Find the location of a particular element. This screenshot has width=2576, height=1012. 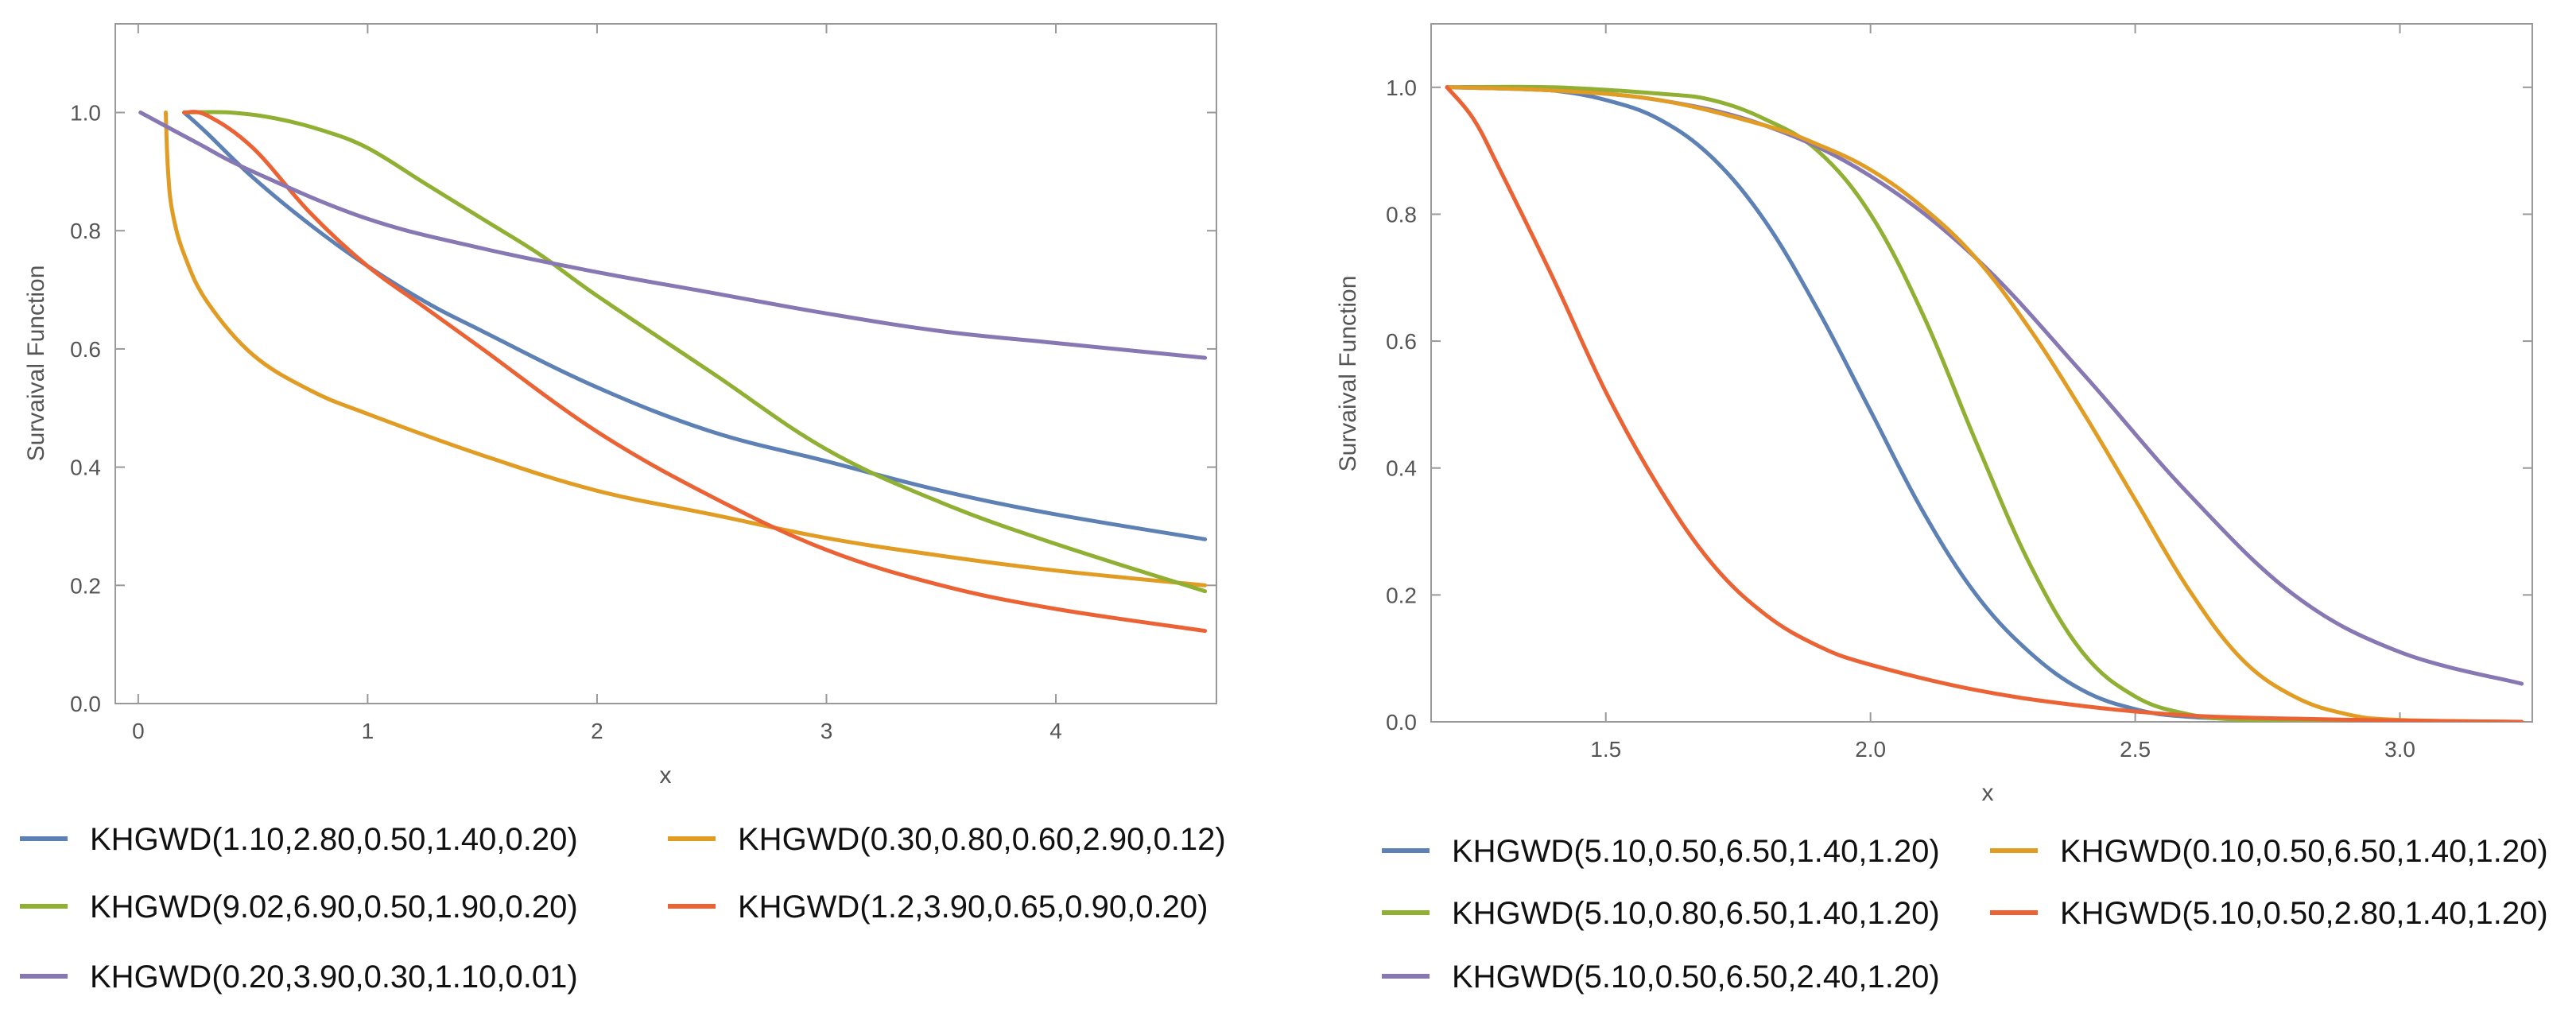

x-tick-label: 1.5 is located at coordinates (1606, 749).